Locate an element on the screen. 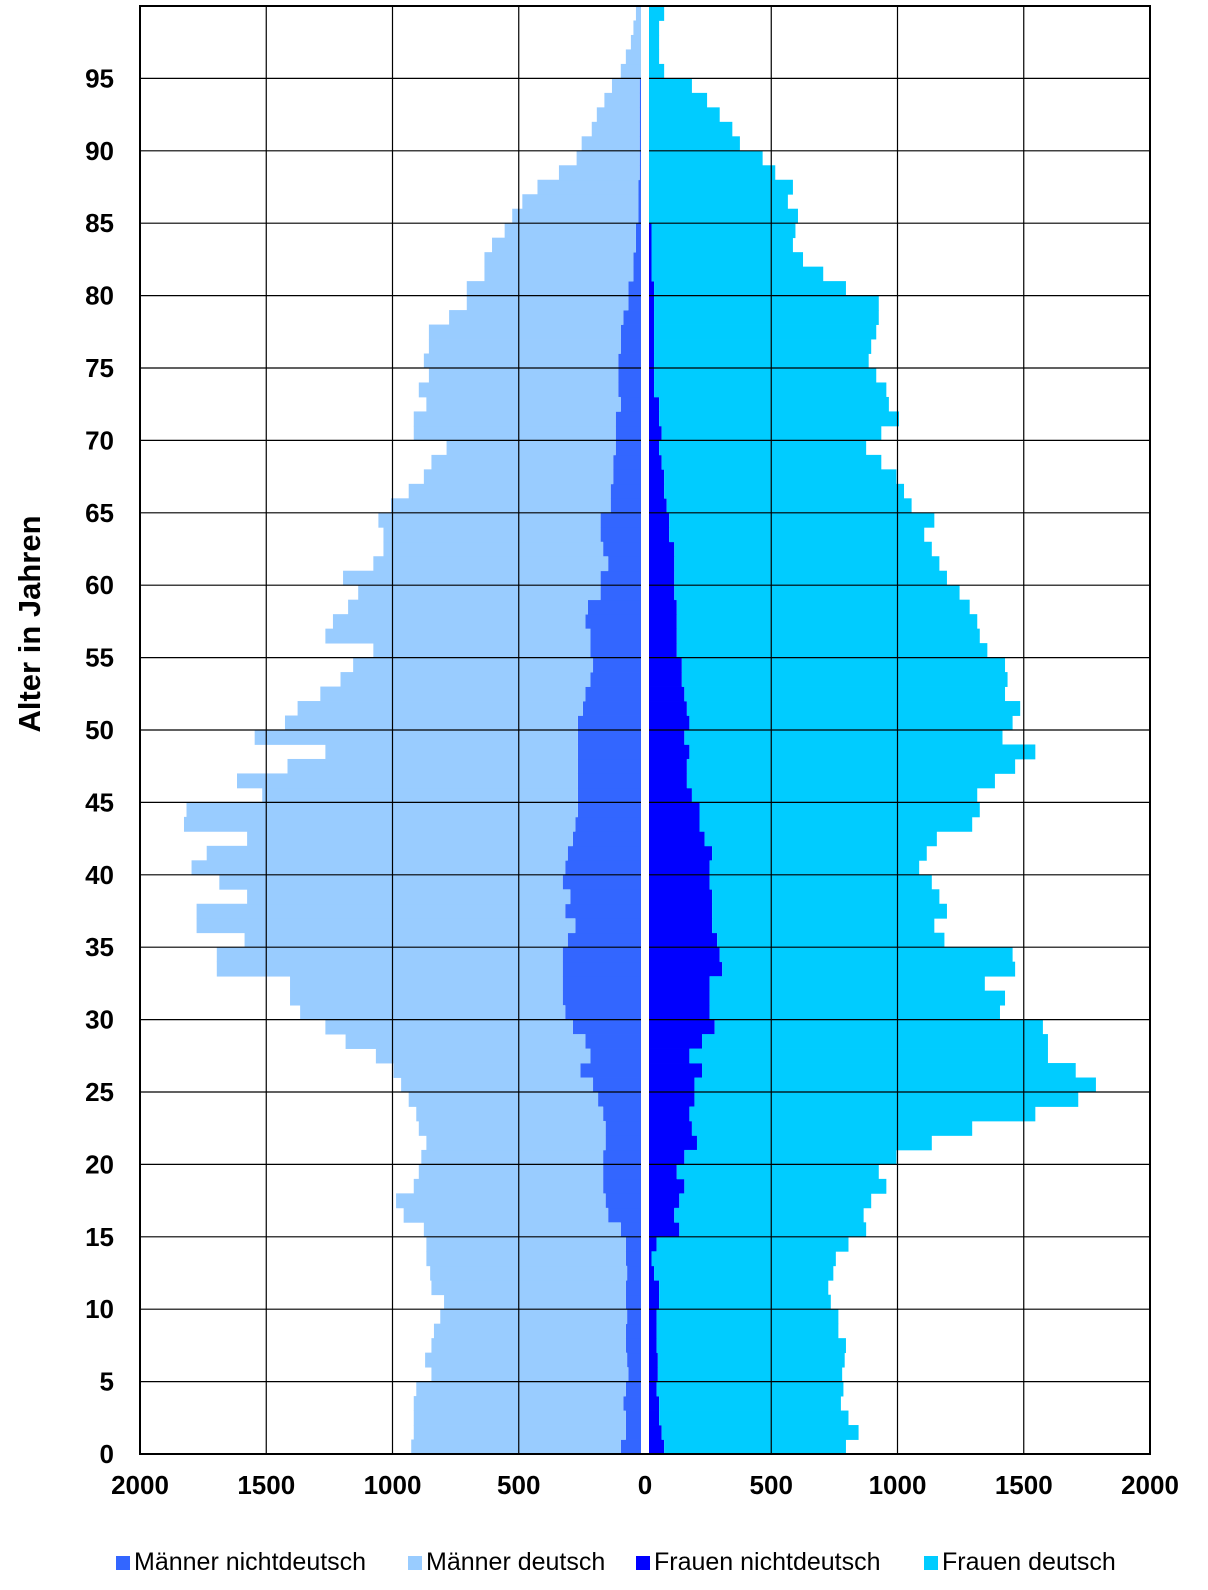 The image size is (1208, 1590). center-axis-gap is located at coordinates (645, 730).